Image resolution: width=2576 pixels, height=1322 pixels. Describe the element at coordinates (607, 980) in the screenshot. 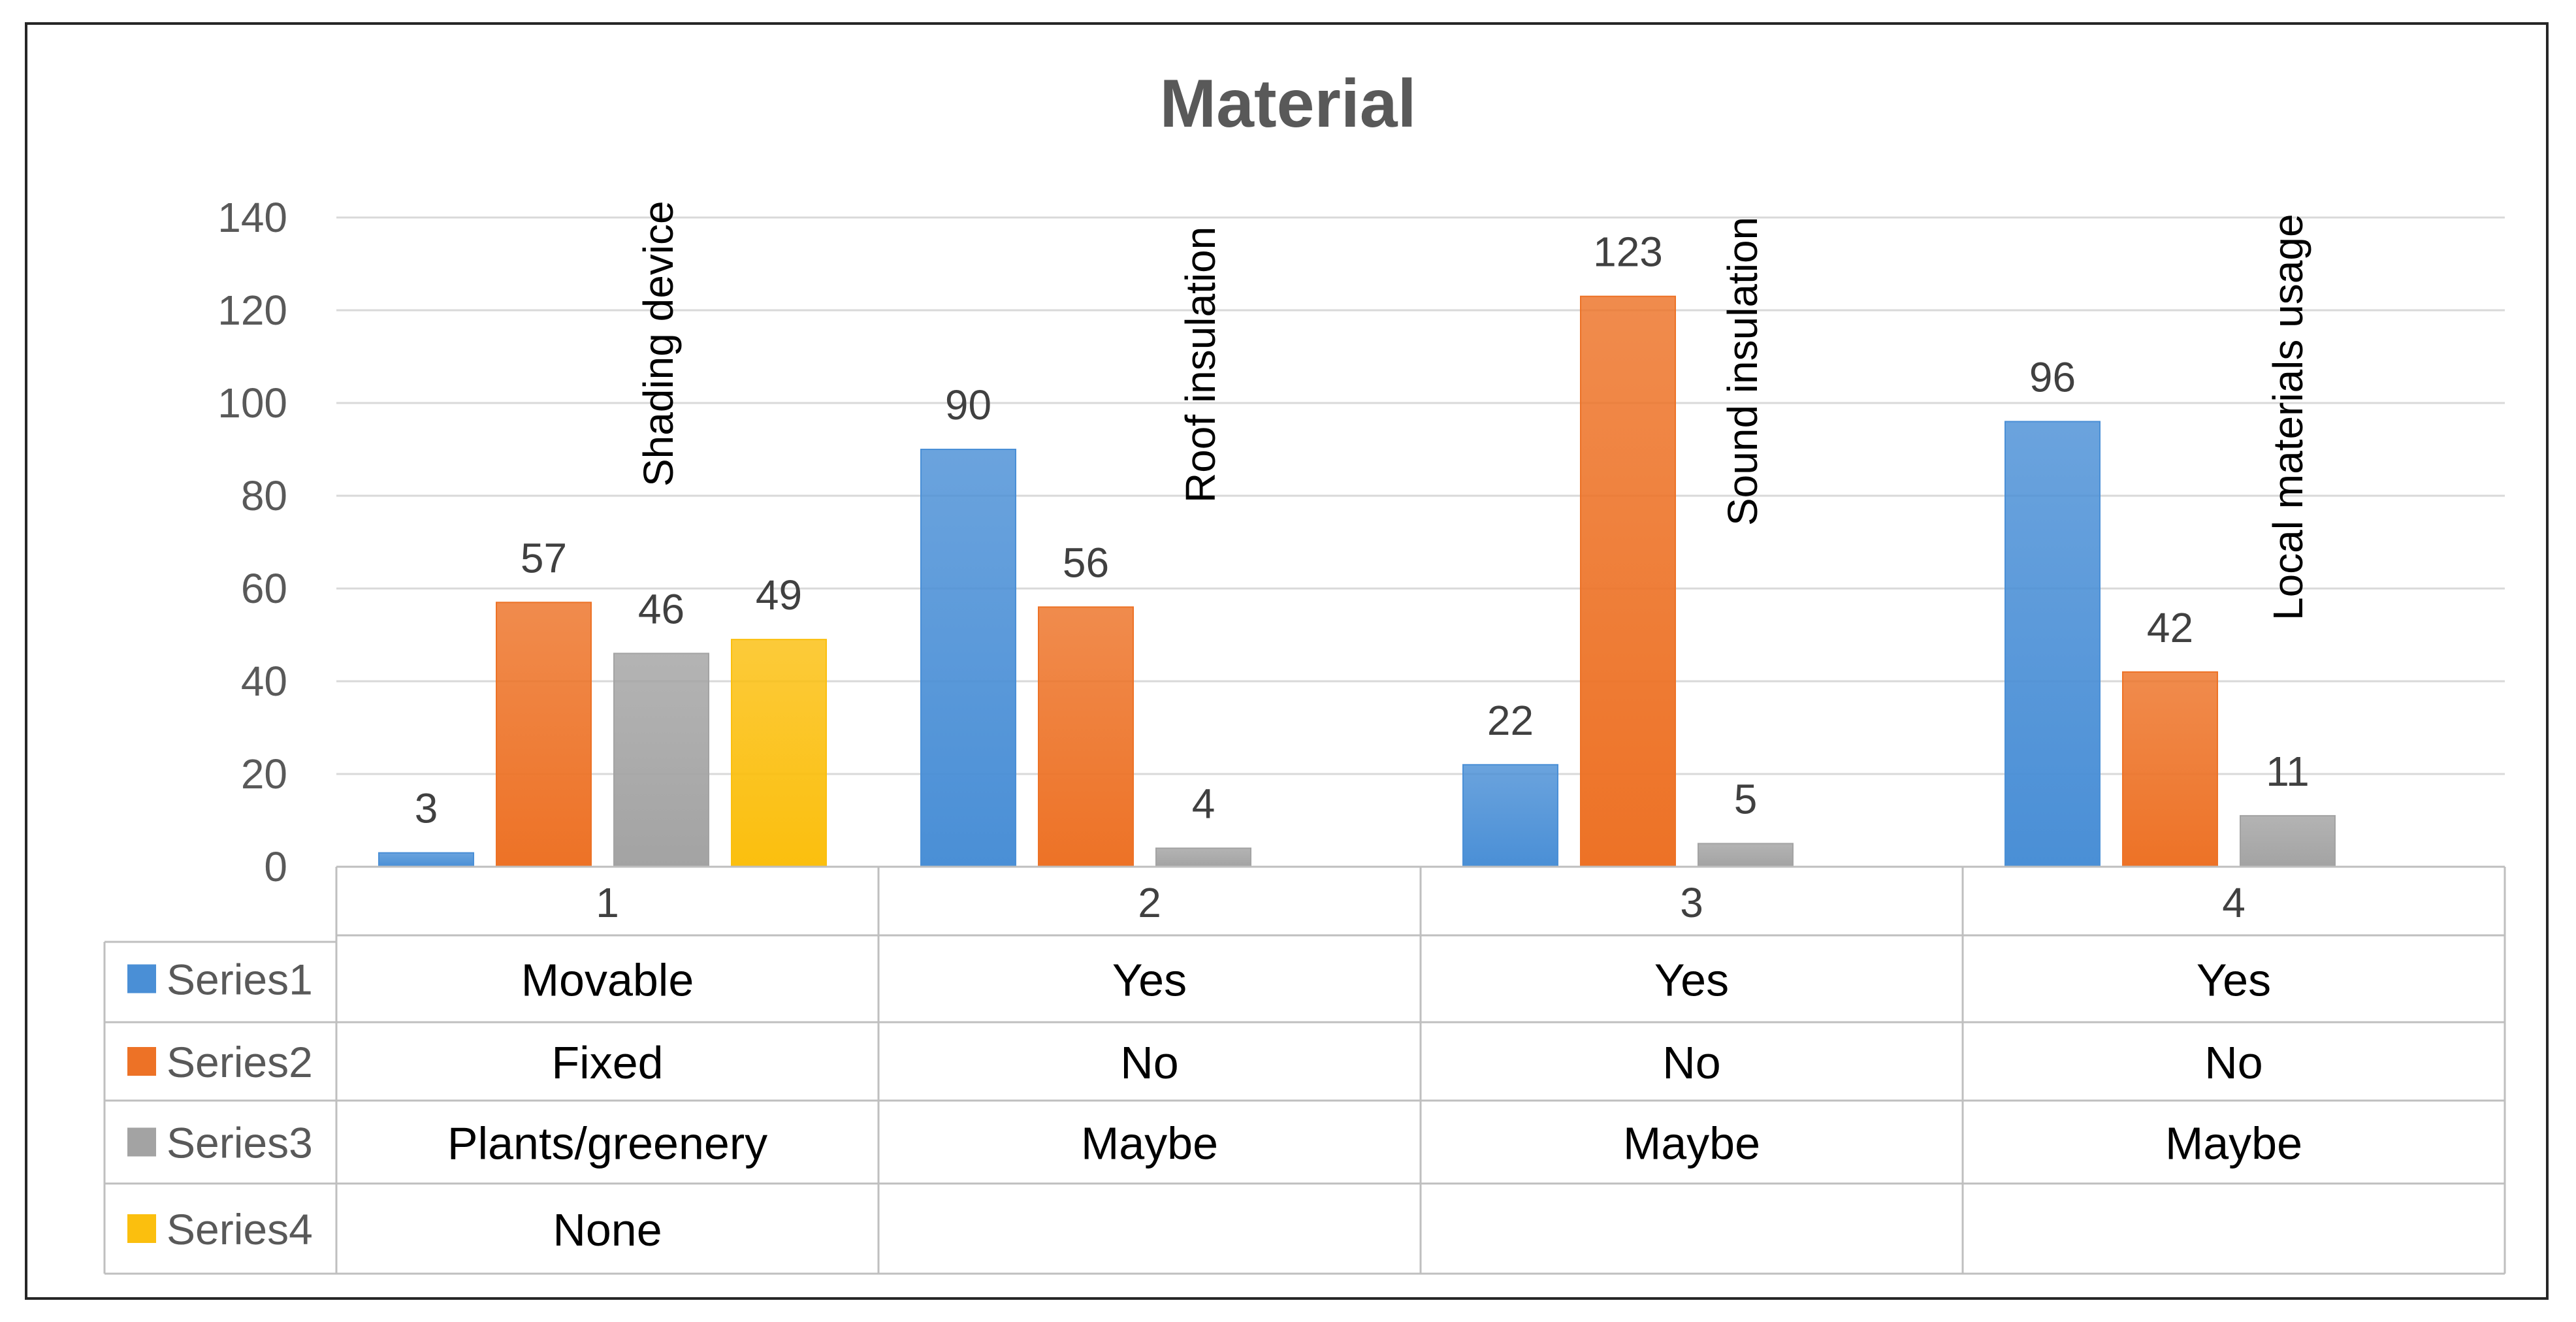

I see `table-cell: Movable` at that location.